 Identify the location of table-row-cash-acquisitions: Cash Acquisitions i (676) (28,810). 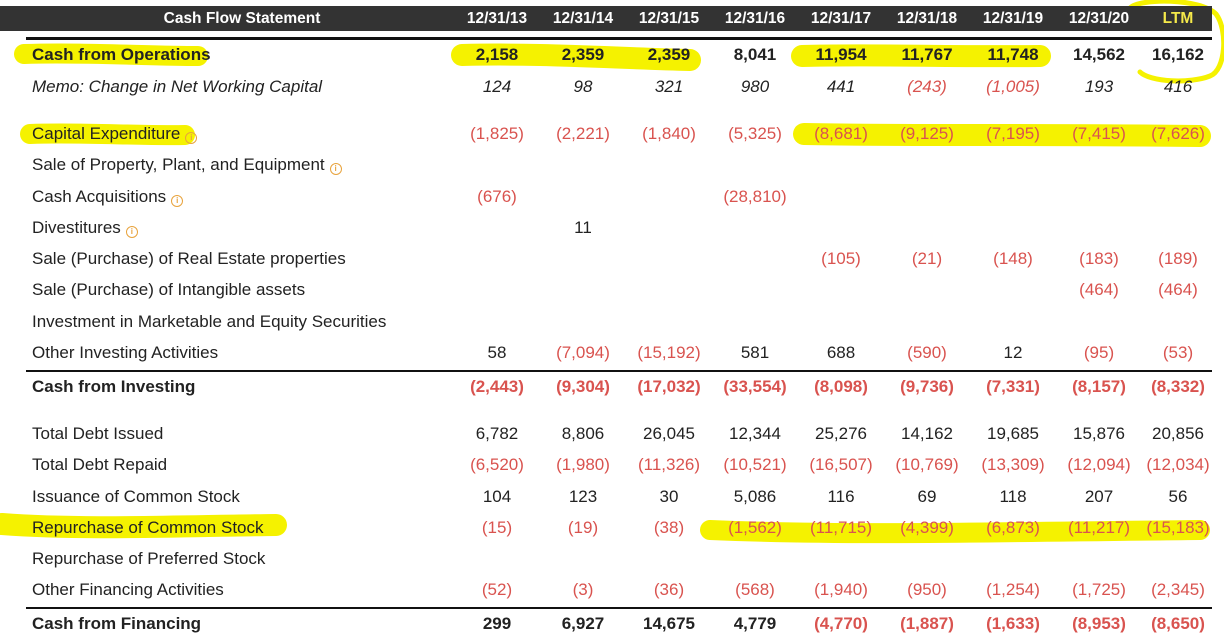
(612, 197).